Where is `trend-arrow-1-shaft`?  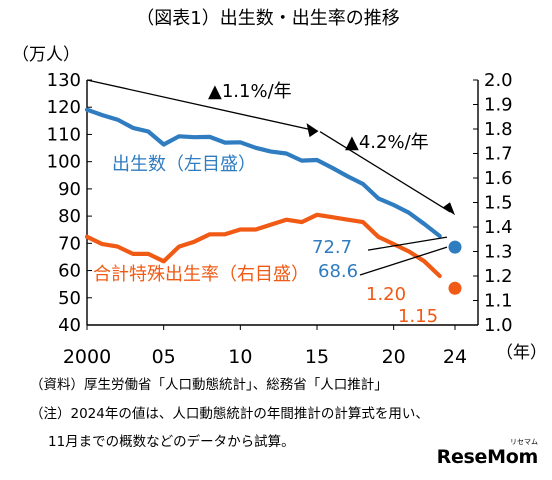 trend-arrow-1-shaft is located at coordinates (200, 105).